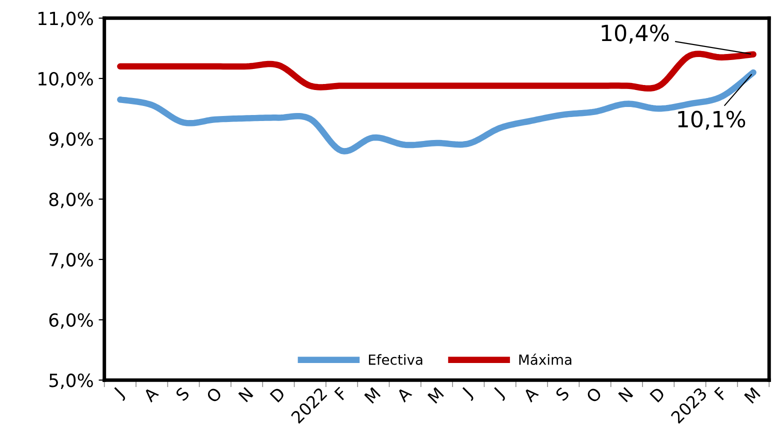 The height and width of the screenshot is (443, 773). What do you see at coordinates (65, 20) in the screenshot?
I see `y-tick-label: 11,0%` at bounding box center [65, 20].